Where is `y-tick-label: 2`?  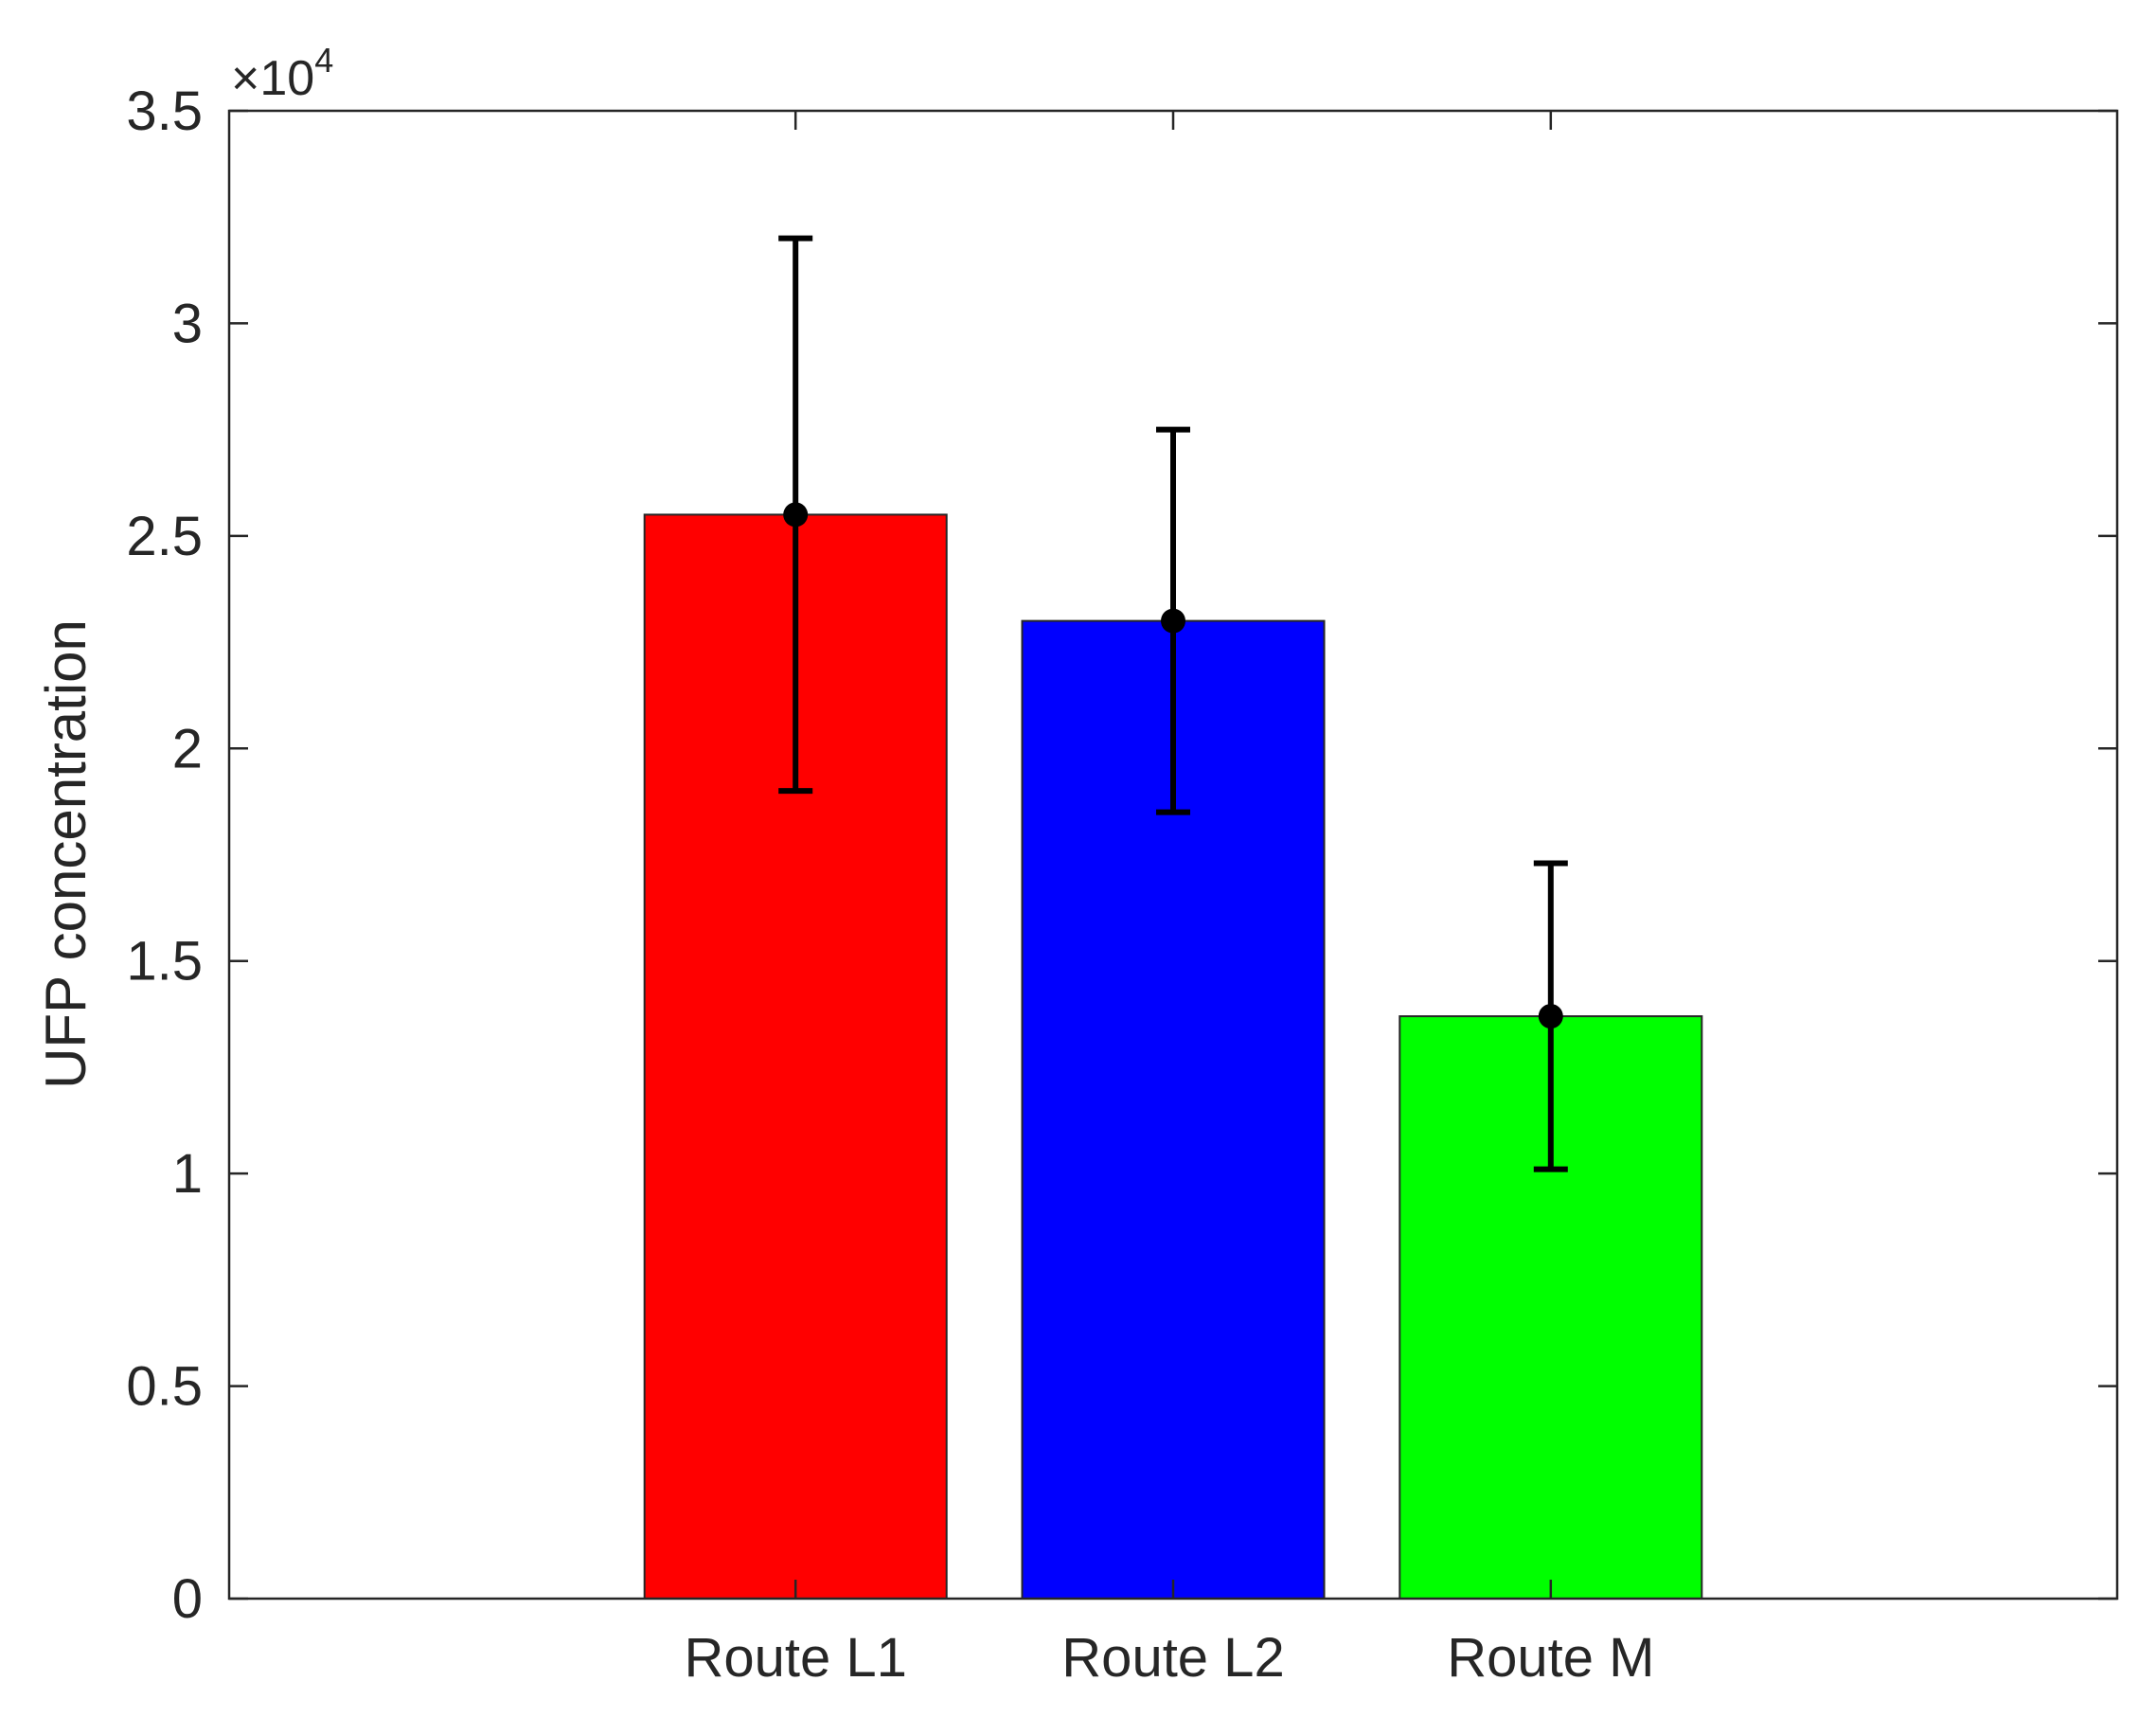
y-tick-label: 2 is located at coordinates (187, 748).